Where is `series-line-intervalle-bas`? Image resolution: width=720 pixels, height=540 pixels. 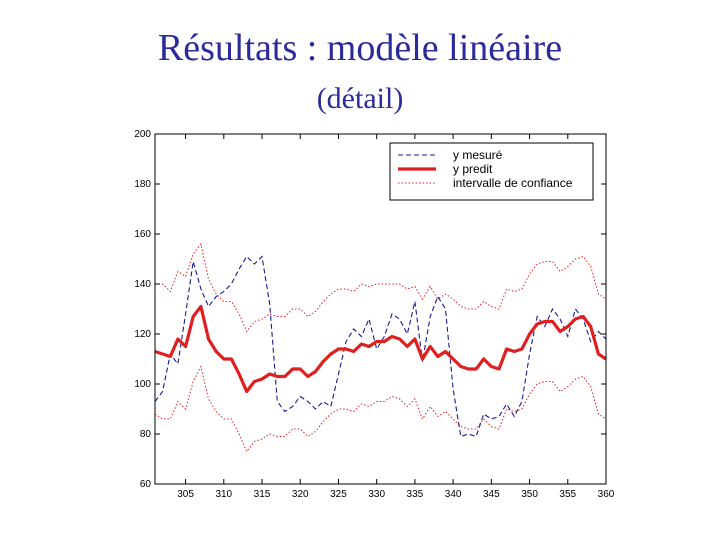
series-line-intervalle-bas is located at coordinates (380, 409).